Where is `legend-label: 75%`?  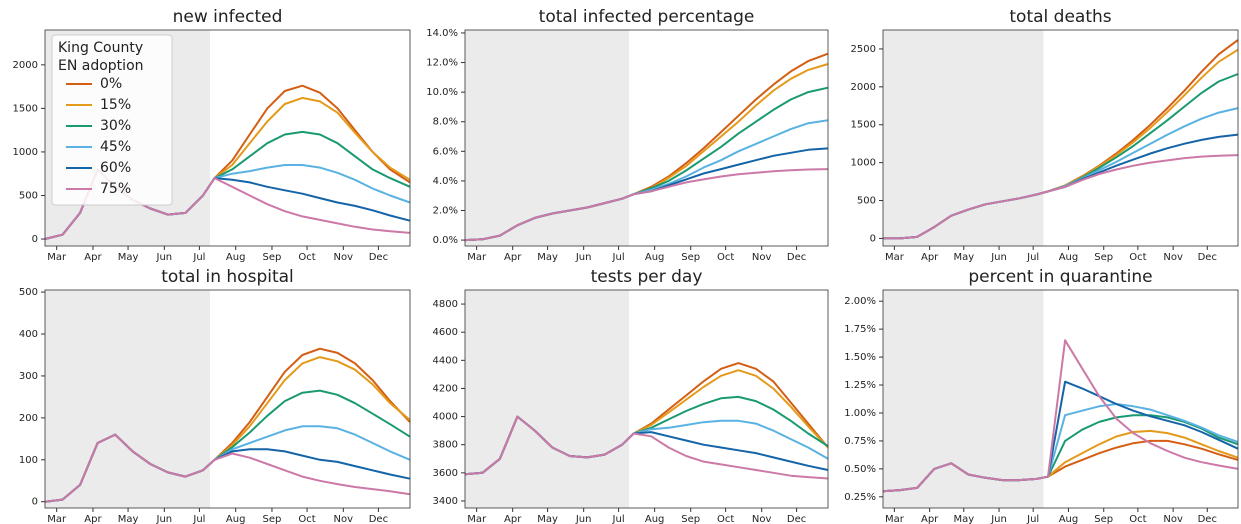
legend-label: 75% is located at coordinates (115, 189).